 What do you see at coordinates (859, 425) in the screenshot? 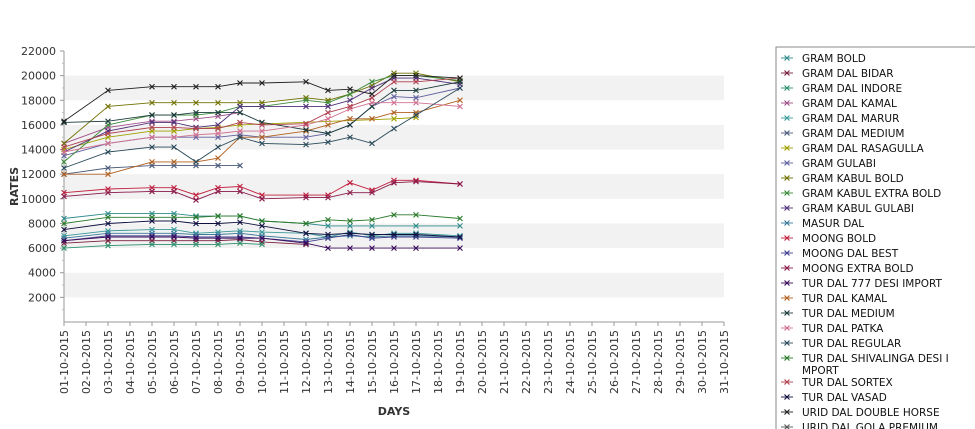
I see `legend-item-25: URID DAL GOLA PREMIUM` at bounding box center [859, 425].